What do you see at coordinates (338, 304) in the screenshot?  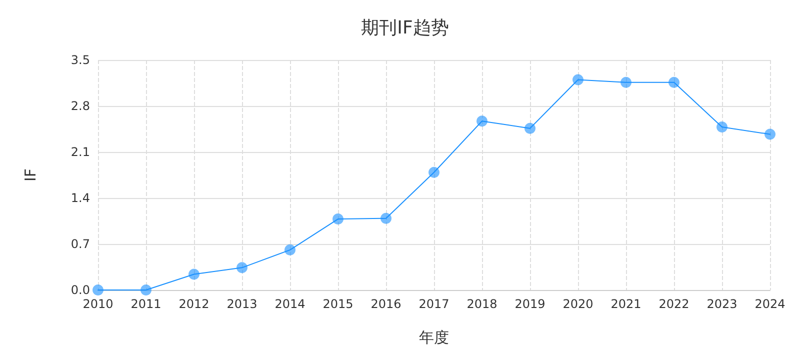 I see `x-tick-label: 2015` at bounding box center [338, 304].